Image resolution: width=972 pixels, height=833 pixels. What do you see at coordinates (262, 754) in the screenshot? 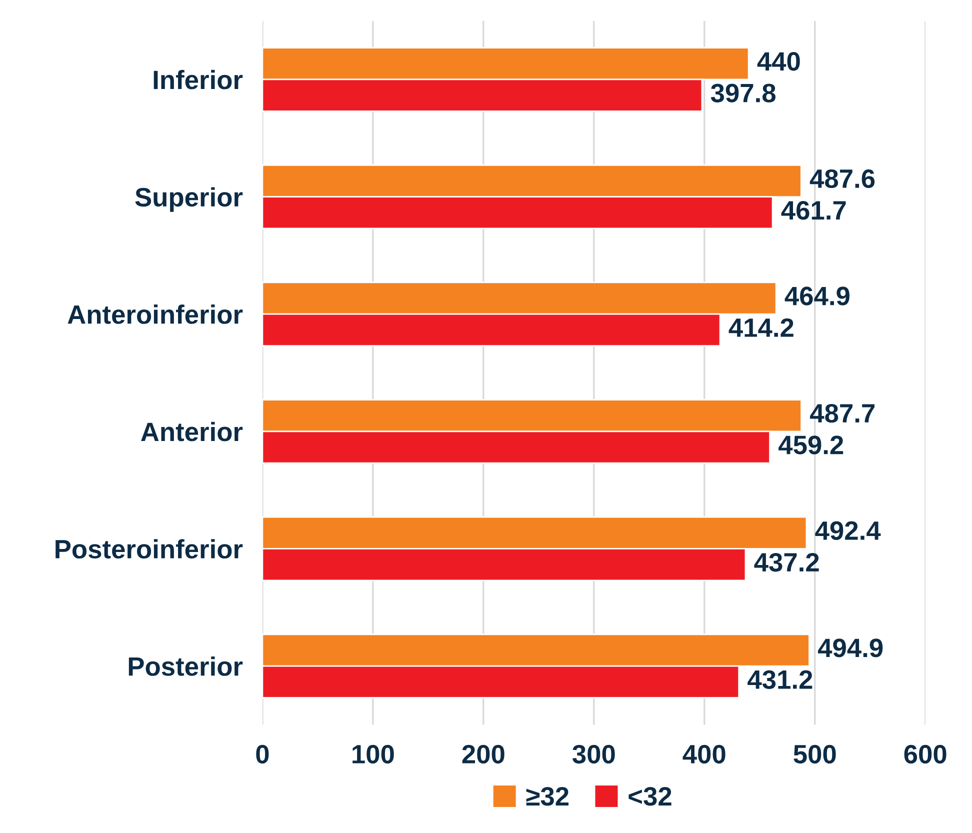
I see `x-tick-label: 0` at bounding box center [262, 754].